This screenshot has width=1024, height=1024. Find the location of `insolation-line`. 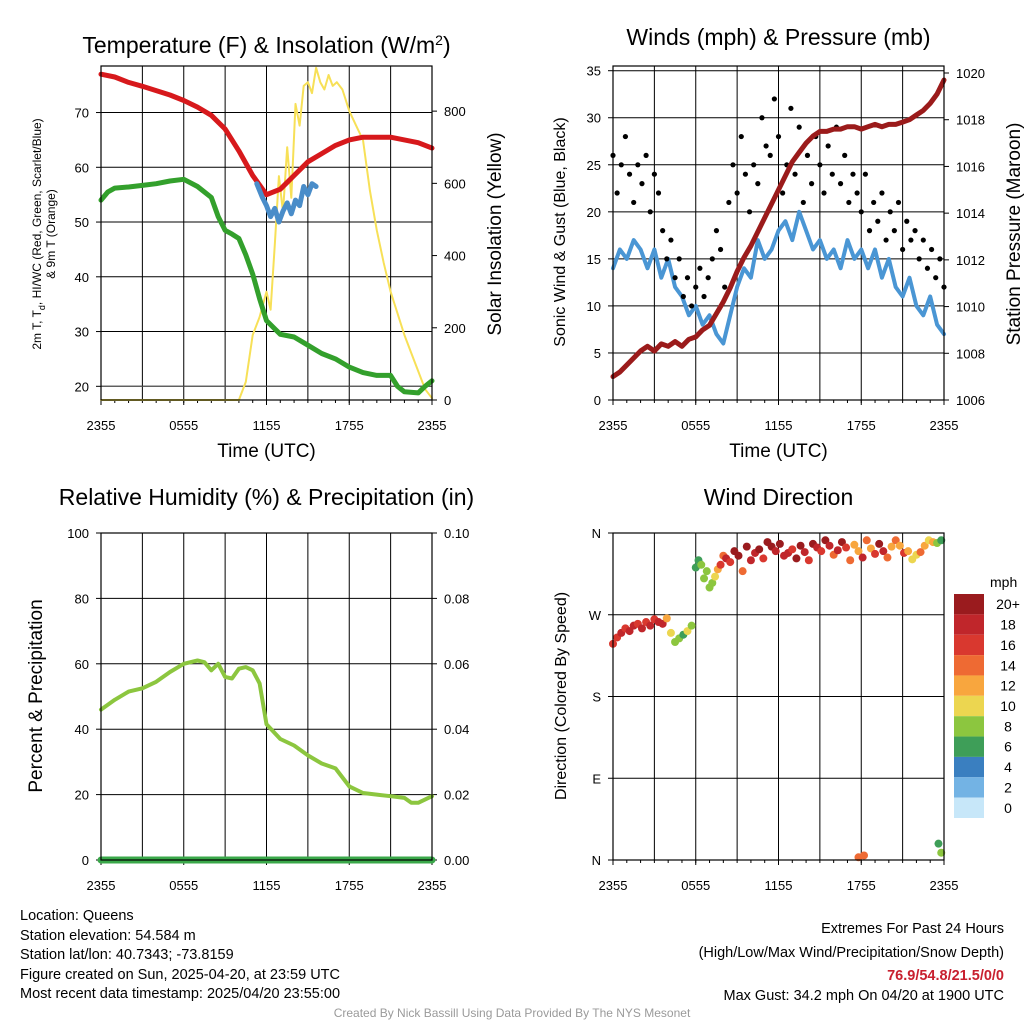

insolation-line is located at coordinates (266, 233).